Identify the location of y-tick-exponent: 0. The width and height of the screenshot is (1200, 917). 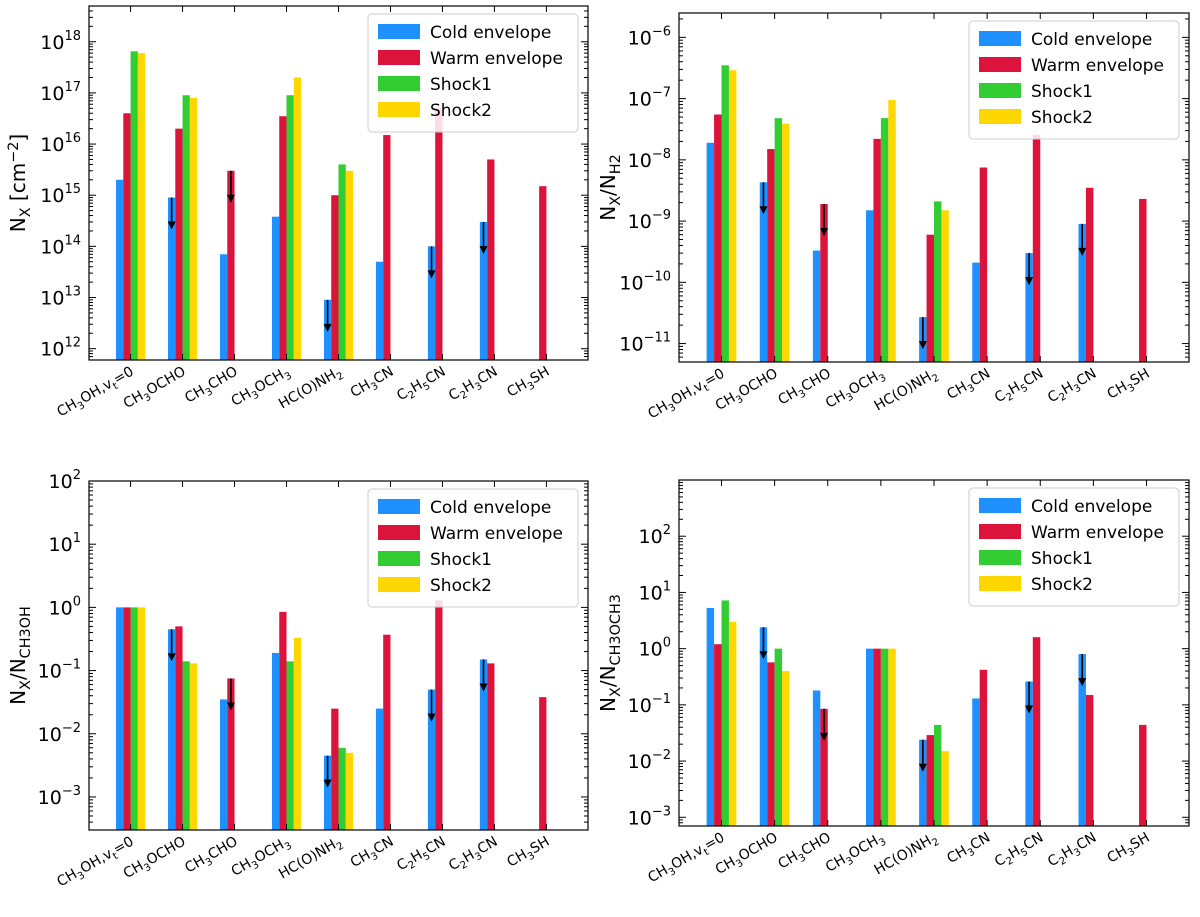
(667, 643).